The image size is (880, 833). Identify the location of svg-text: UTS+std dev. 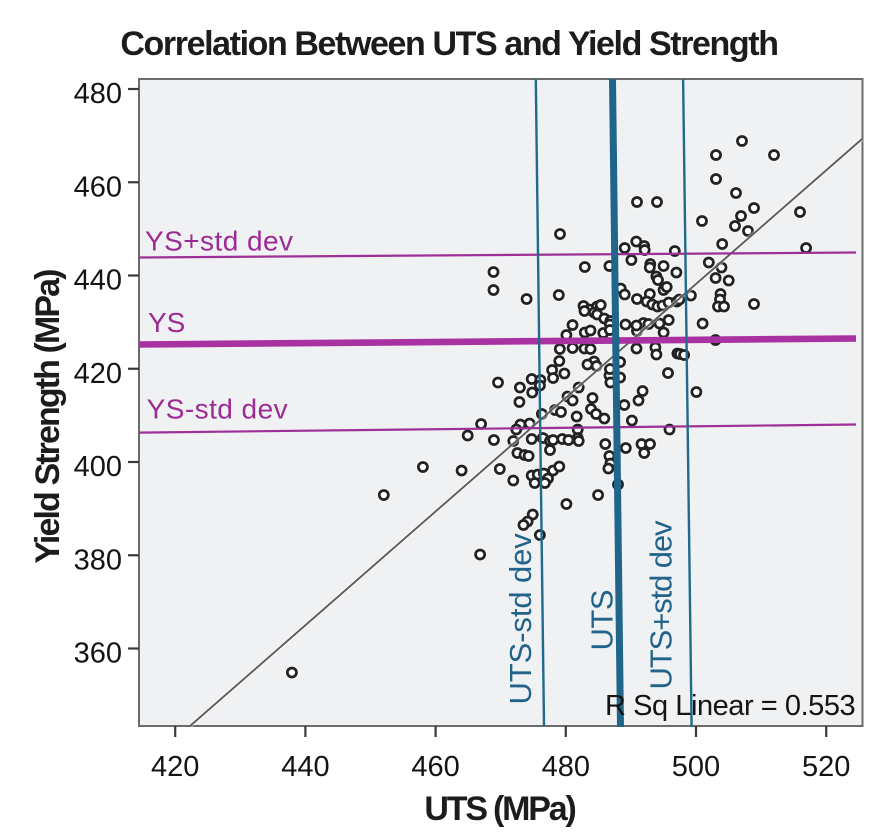
(661, 605).